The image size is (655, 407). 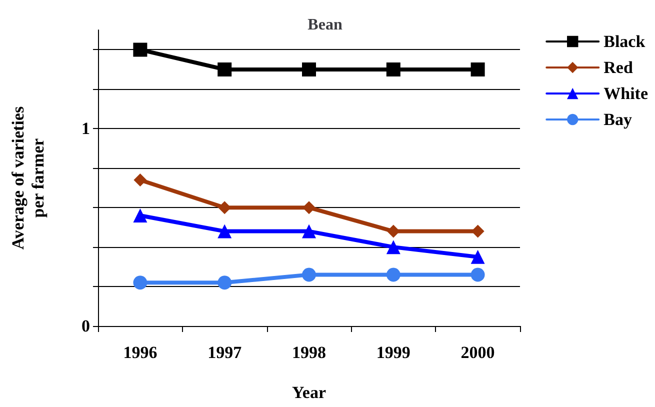 I want to click on legend-label: Red, so click(x=619, y=67).